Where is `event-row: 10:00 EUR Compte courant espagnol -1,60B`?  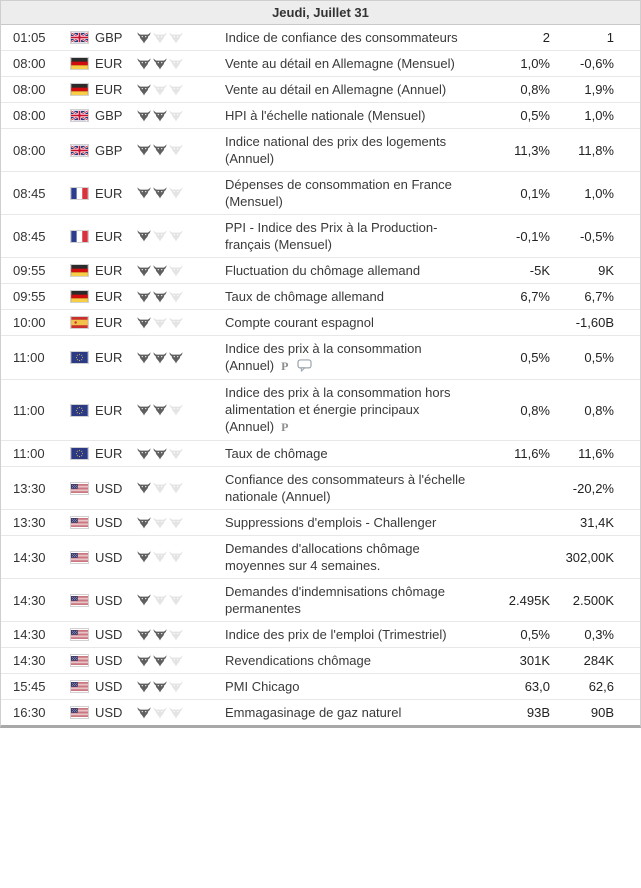 event-row: 10:00 EUR Compte courant espagnol -1,60B is located at coordinates (320, 322).